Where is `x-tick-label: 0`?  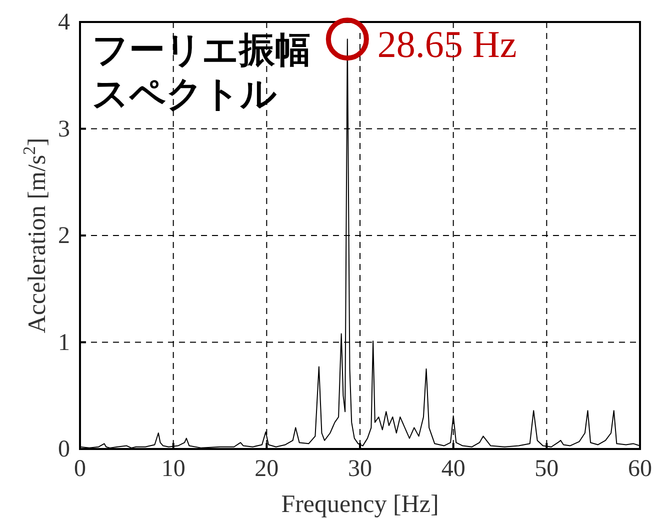
x-tick-label: 0 is located at coordinates (80, 469).